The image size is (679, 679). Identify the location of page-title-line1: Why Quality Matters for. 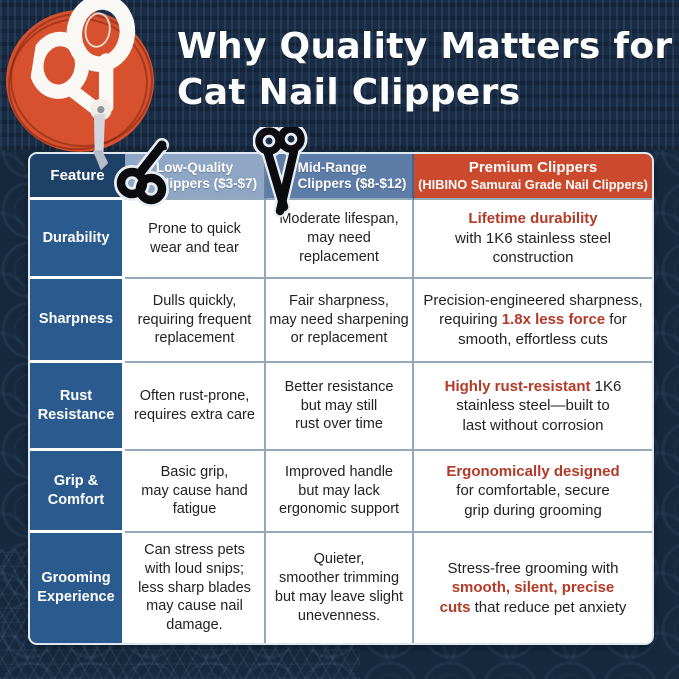
(425, 46).